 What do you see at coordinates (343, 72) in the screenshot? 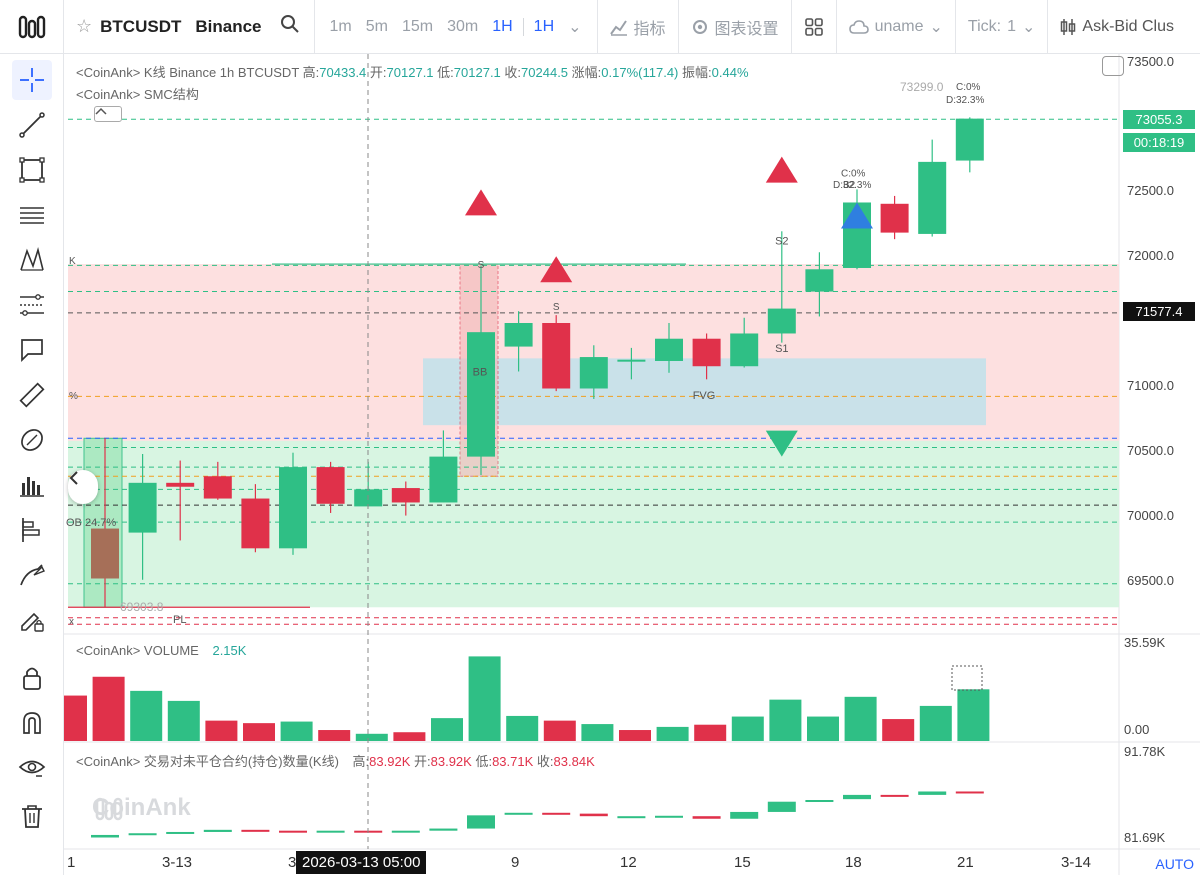
I see `high-value: 70433.4` at bounding box center [343, 72].